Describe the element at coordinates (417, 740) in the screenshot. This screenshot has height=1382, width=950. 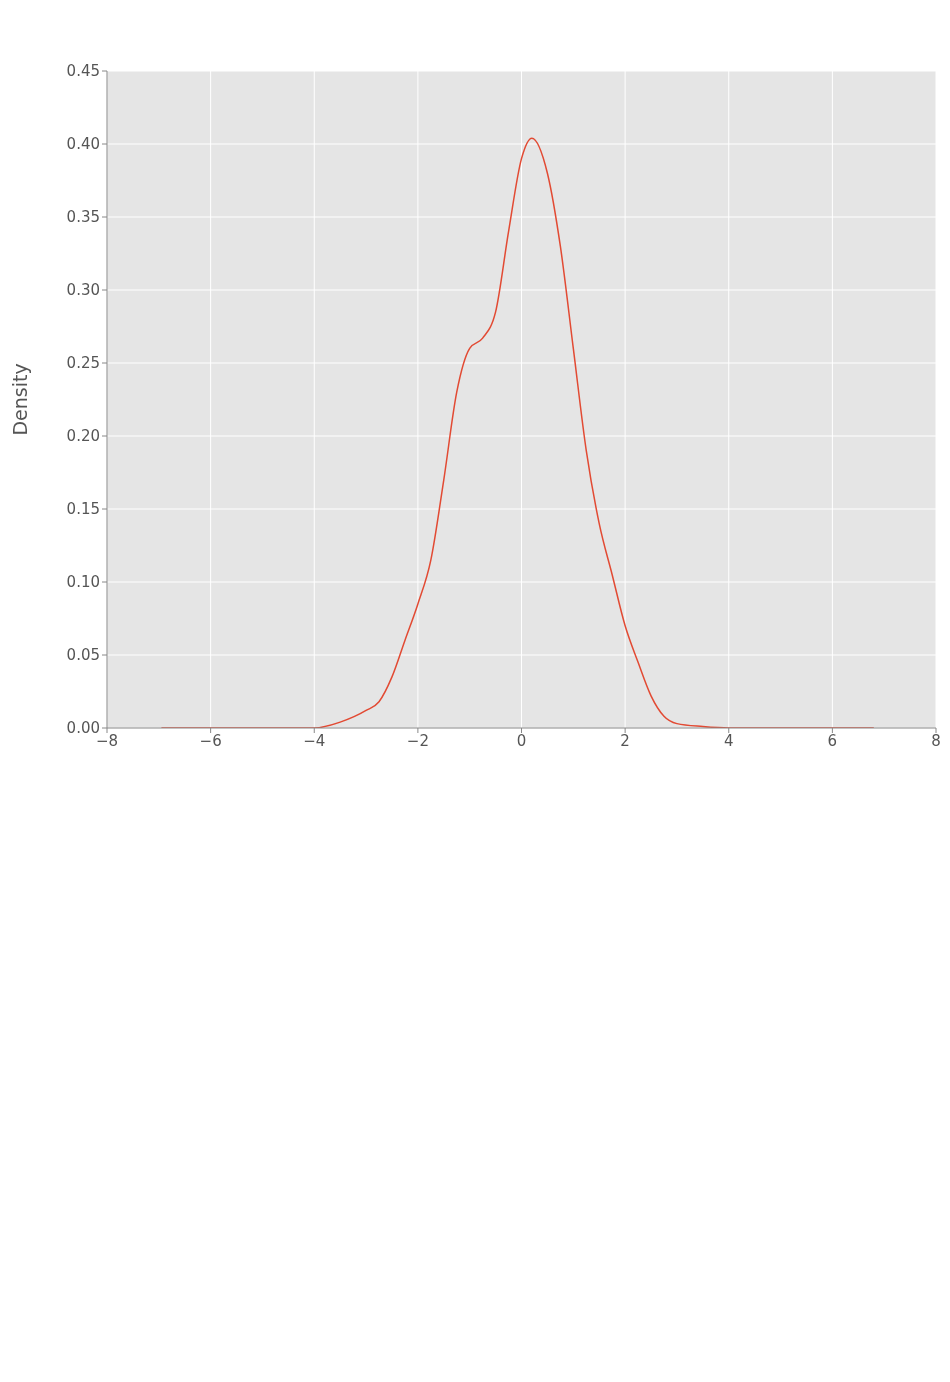
I see `x-tick-label: −2` at that location.